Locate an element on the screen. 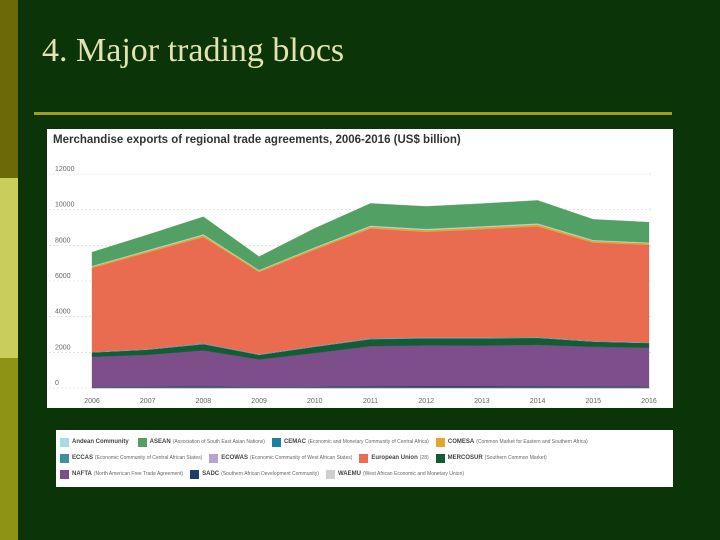 This screenshot has width=720, height=540. y-tick-label: 12000 is located at coordinates (65, 169).